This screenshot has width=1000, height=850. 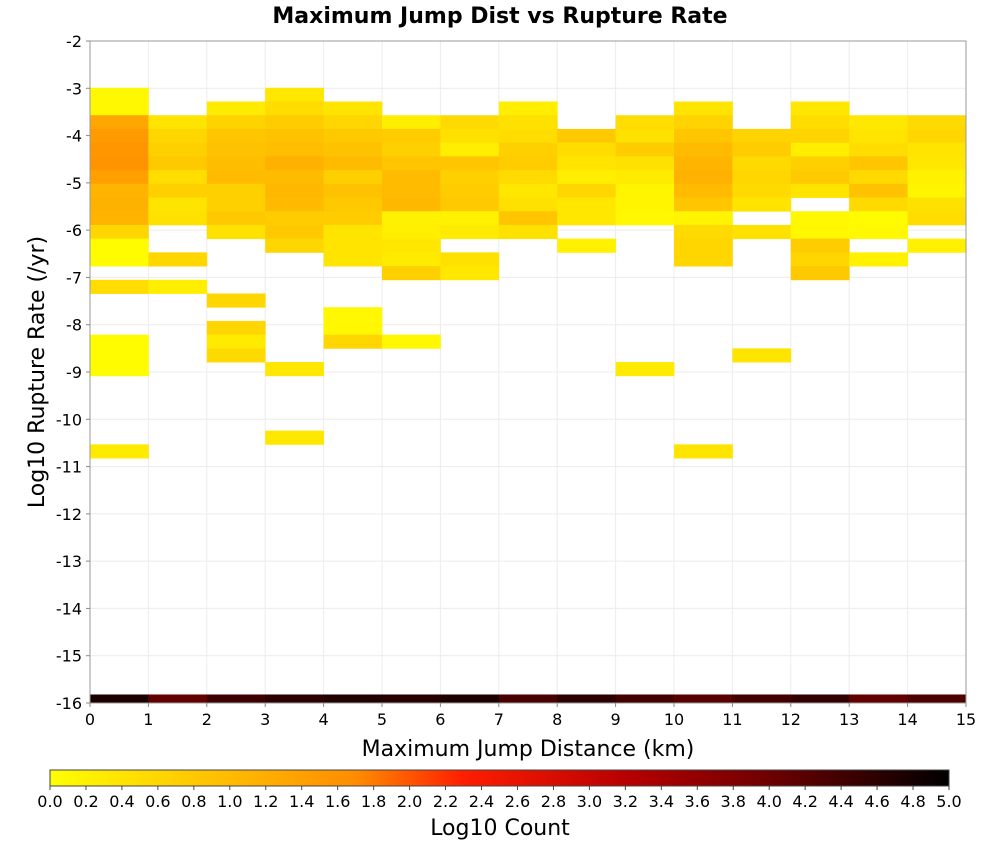 What do you see at coordinates (912, 801) in the screenshot?
I see `colorbar-tick-label: 4.8` at bounding box center [912, 801].